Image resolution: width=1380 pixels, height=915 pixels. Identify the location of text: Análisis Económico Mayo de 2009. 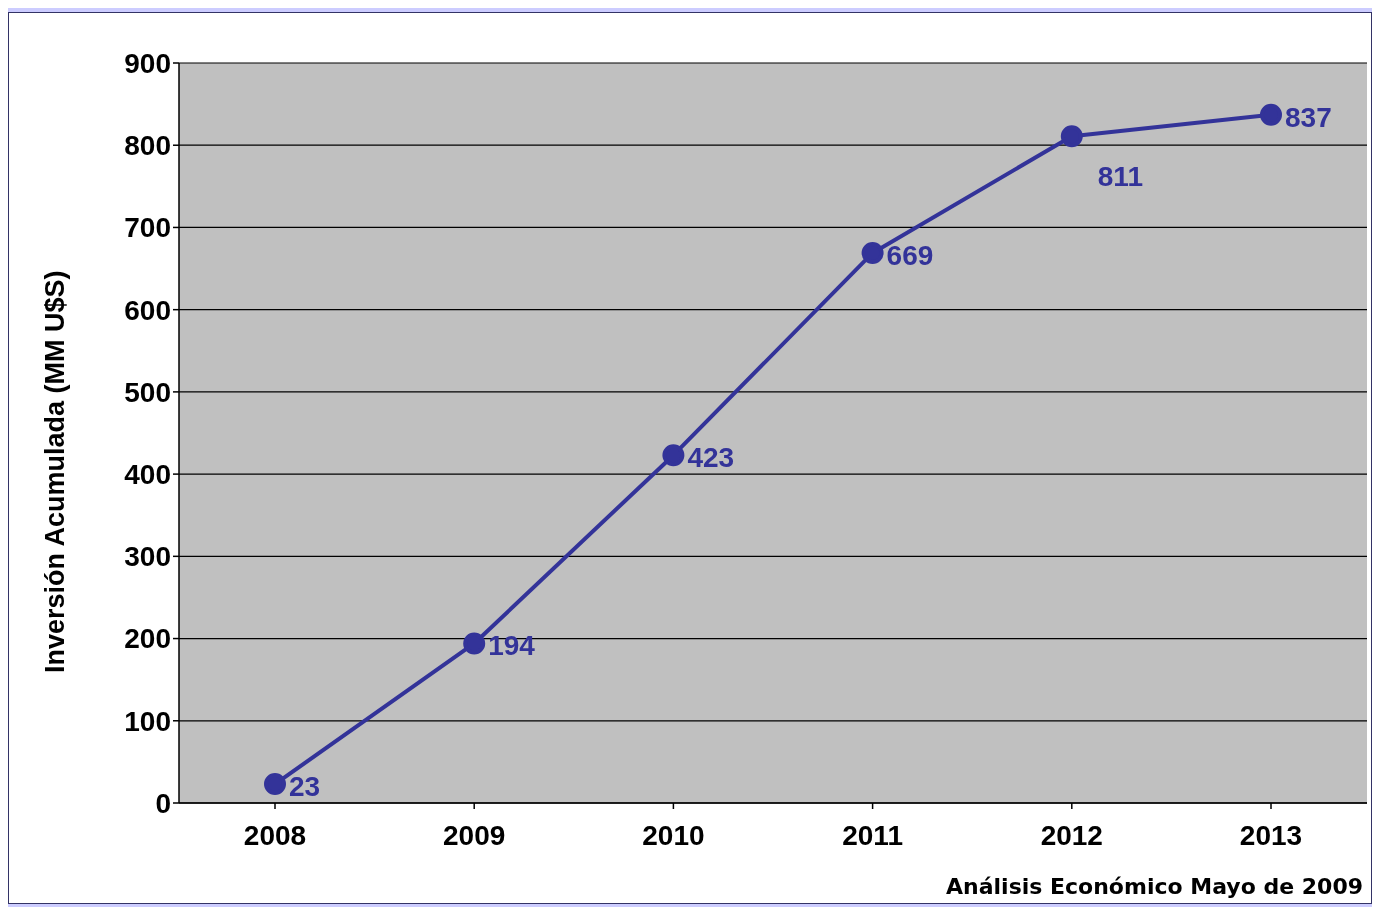
(1154, 886).